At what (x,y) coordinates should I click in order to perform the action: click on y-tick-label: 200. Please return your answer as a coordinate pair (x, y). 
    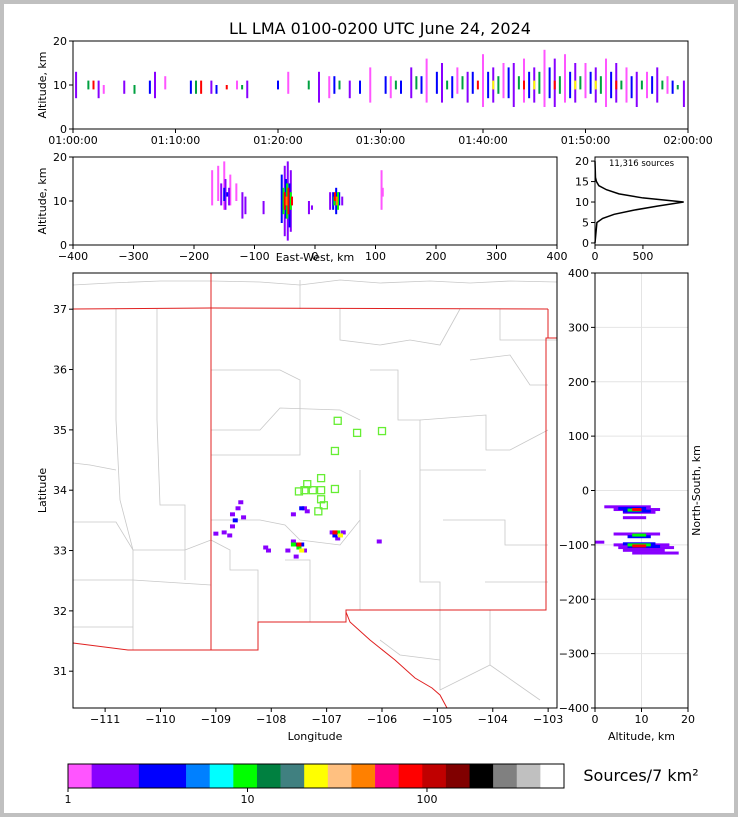
    Looking at the image, I should click on (578, 382).